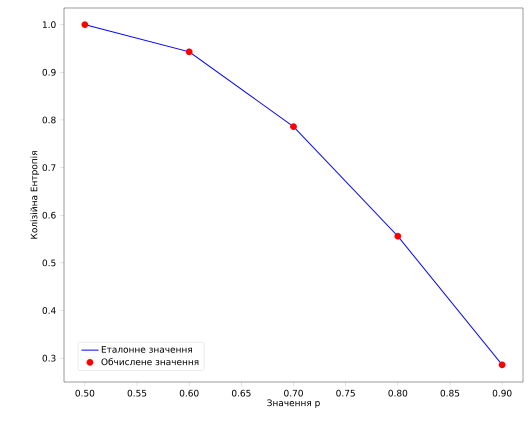 The width and height of the screenshot is (530, 427). I want to click on y-tick-label: 1.0, so click(49, 24).